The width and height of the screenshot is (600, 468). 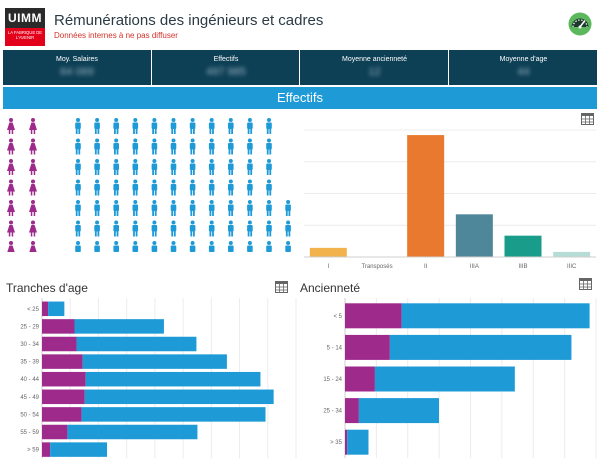 What do you see at coordinates (226, 59) in the screenshot?
I see `kpi-label: Effectifs` at bounding box center [226, 59].